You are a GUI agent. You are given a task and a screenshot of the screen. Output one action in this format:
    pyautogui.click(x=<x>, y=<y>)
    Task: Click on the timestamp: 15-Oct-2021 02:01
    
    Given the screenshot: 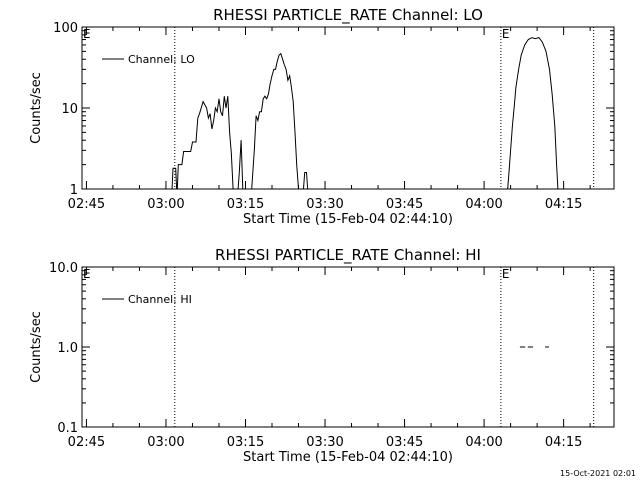 What is the action you would take?
    pyautogui.click(x=598, y=473)
    